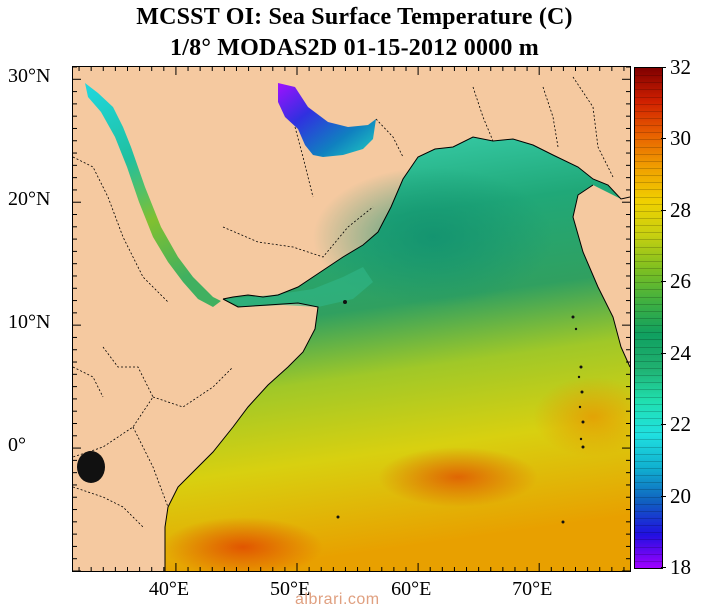 Image resolution: width=709 pixels, height=609 pixels. I want to click on islands, so click(460, 412).